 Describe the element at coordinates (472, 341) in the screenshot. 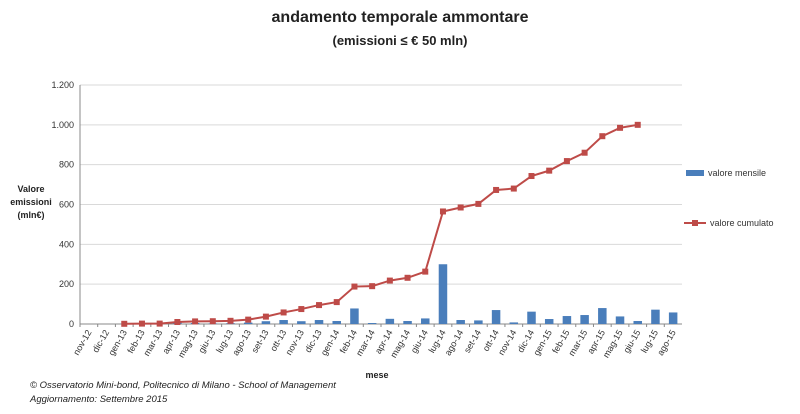

I see `x-tick-label: set-14` at that location.